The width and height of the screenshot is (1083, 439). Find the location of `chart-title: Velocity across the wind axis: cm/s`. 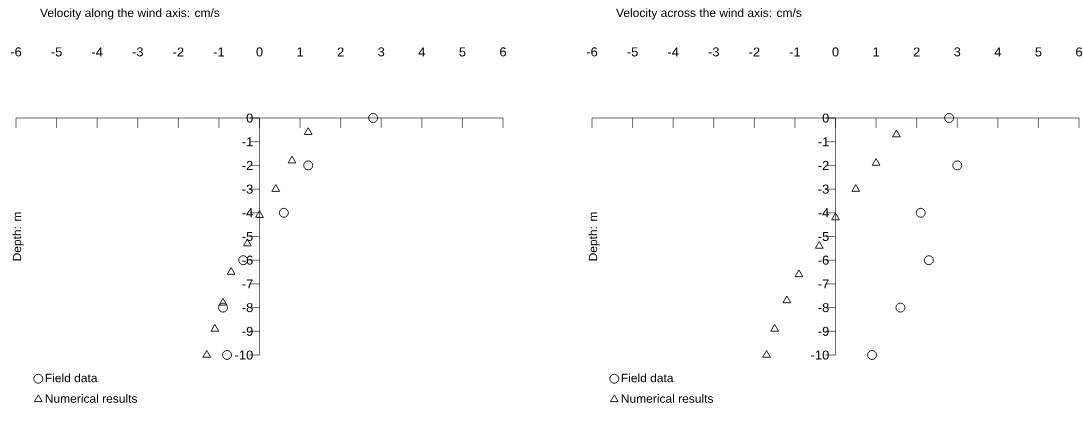

chart-title: Velocity across the wind axis: cm/s is located at coordinates (709, 14).